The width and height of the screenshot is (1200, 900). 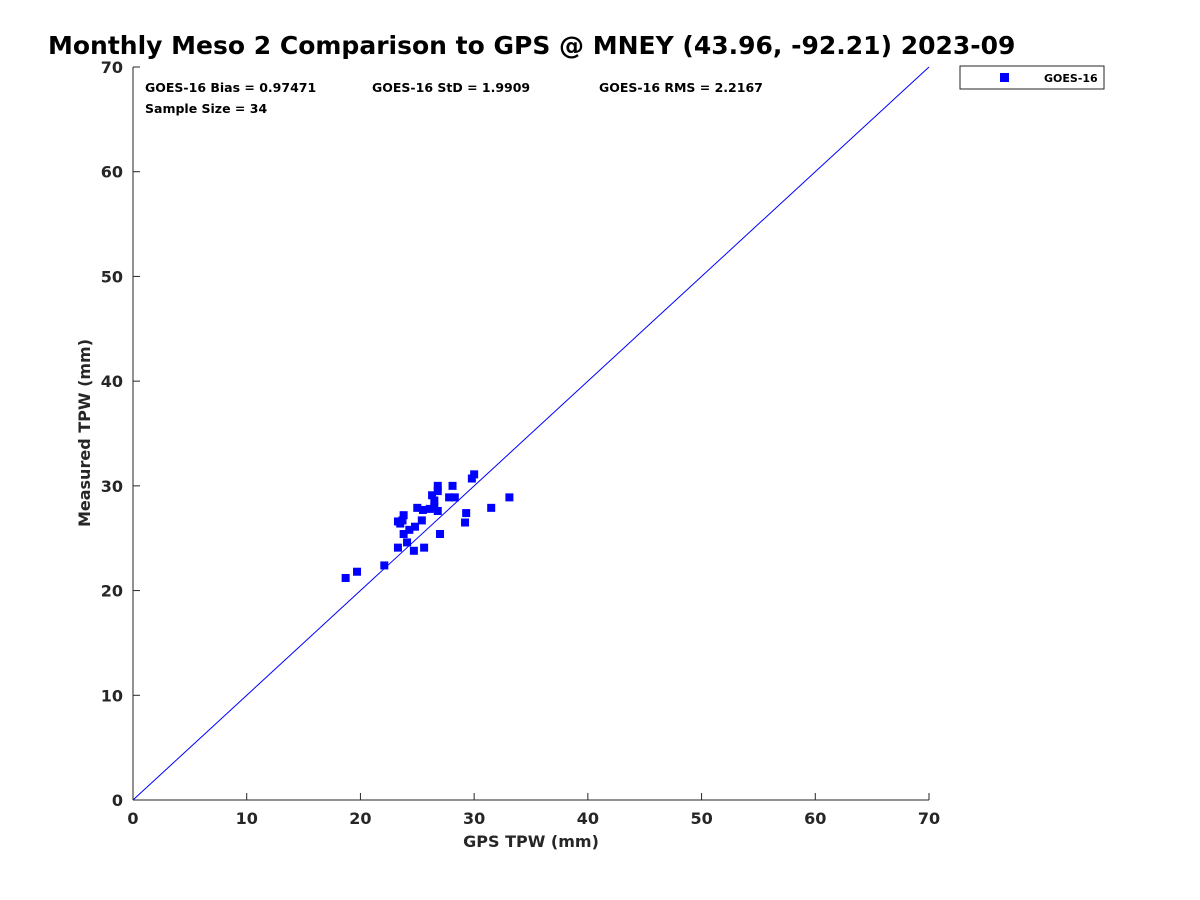 What do you see at coordinates (1071, 78) in the screenshot?
I see `legend-label-goes-16: GOES-16` at bounding box center [1071, 78].